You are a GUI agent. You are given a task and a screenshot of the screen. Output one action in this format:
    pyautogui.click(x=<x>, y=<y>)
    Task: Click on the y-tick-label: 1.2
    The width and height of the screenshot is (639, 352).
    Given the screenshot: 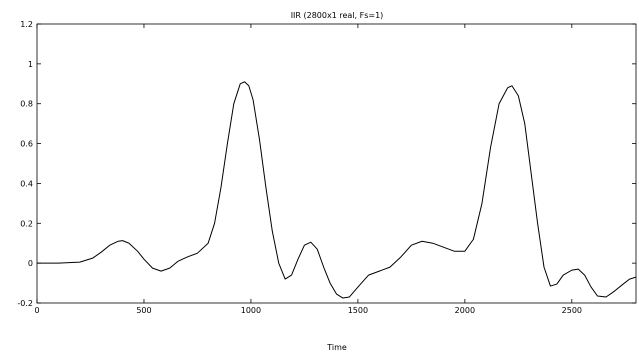 What is the action you would take?
    pyautogui.click(x=26, y=24)
    